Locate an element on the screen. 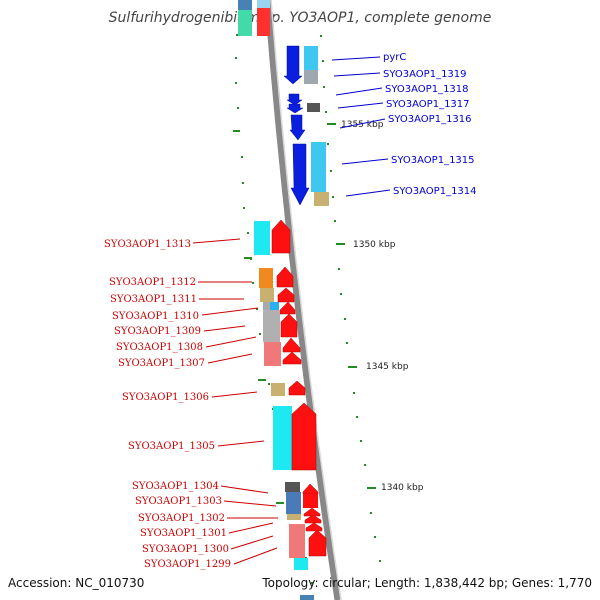  gene-label-SYO3AOP1_1300: SYO3AOP1_1300 is located at coordinates (185, 549).